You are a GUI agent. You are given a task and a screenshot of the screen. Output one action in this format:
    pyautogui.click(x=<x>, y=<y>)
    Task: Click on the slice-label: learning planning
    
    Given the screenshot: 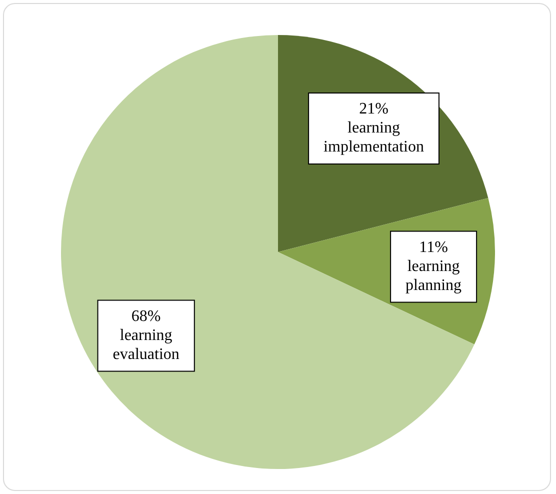 What is the action you would take?
    pyautogui.click(x=434, y=276)
    